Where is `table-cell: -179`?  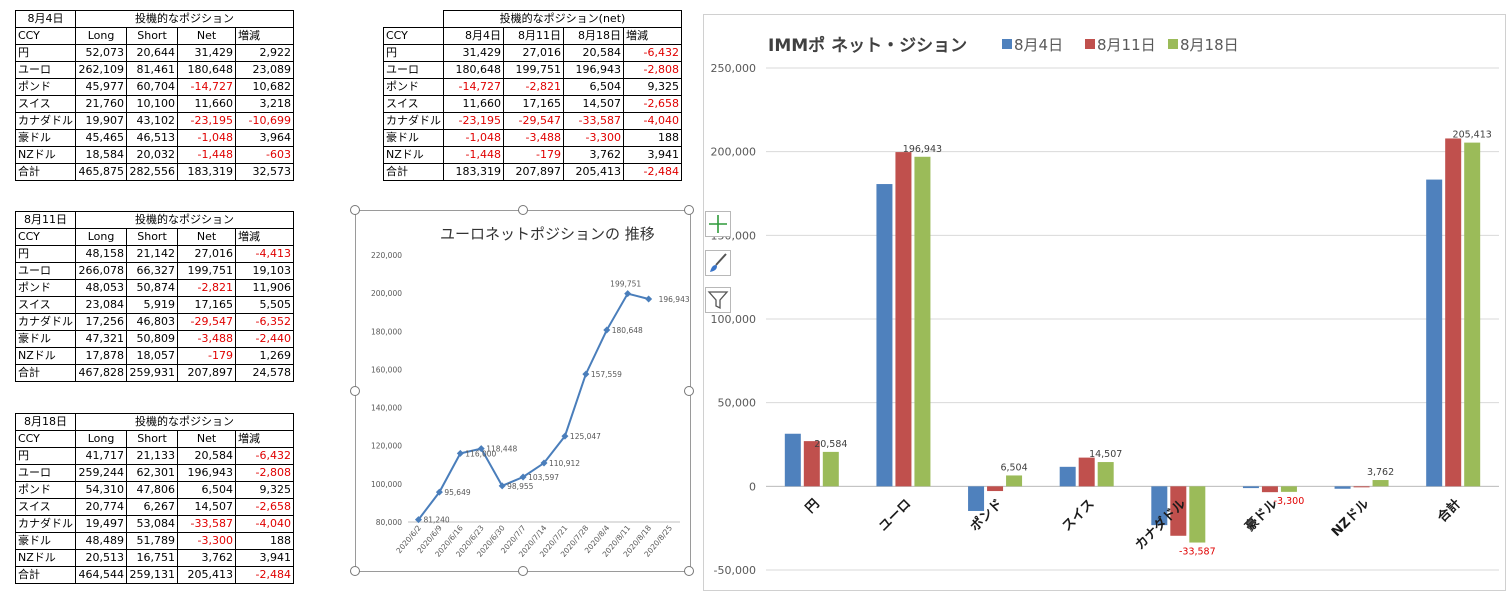 table-cell: -179 is located at coordinates (533, 155).